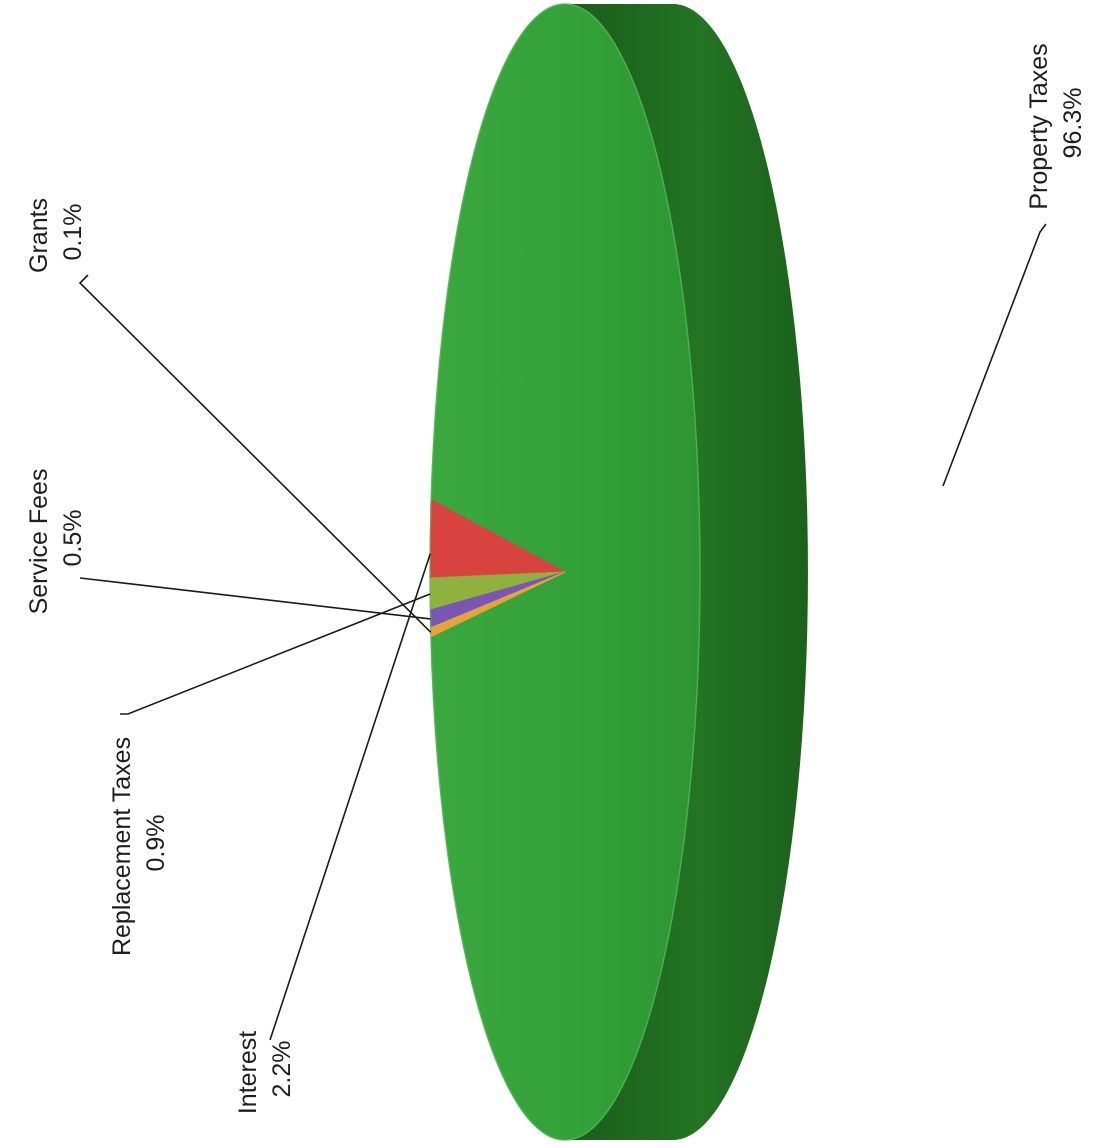 The image size is (1093, 1148). I want to click on label-service-fees-value: 0.5%, so click(73, 538).